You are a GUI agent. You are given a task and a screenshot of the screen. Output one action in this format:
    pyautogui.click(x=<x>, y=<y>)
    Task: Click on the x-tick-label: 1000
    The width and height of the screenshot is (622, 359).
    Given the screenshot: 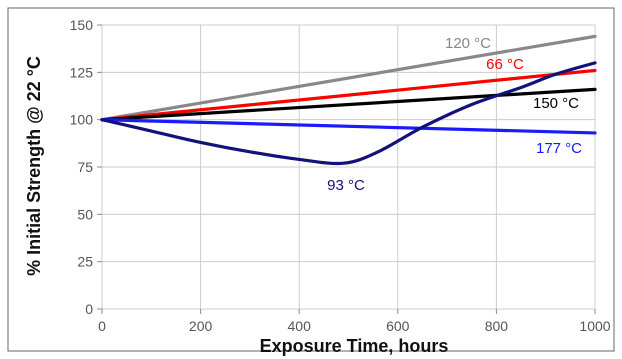 What is the action you would take?
    pyautogui.click(x=594, y=326)
    